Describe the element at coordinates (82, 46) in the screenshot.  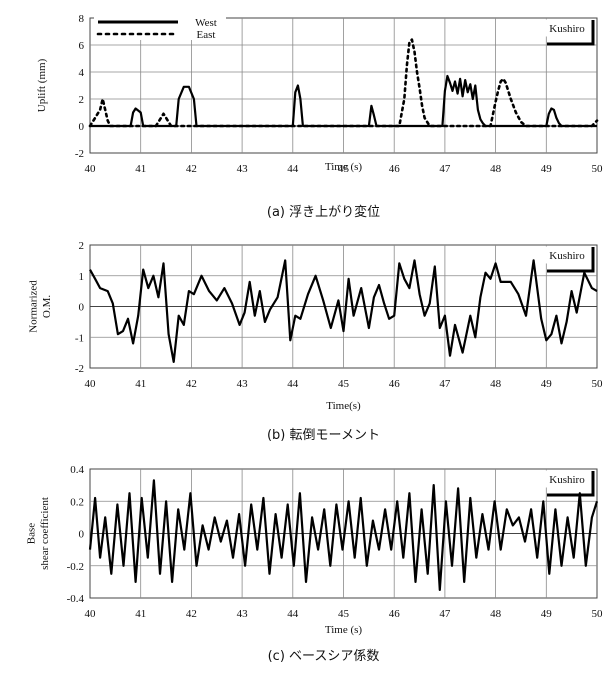
I see `y-tick-label: 6` at that location.